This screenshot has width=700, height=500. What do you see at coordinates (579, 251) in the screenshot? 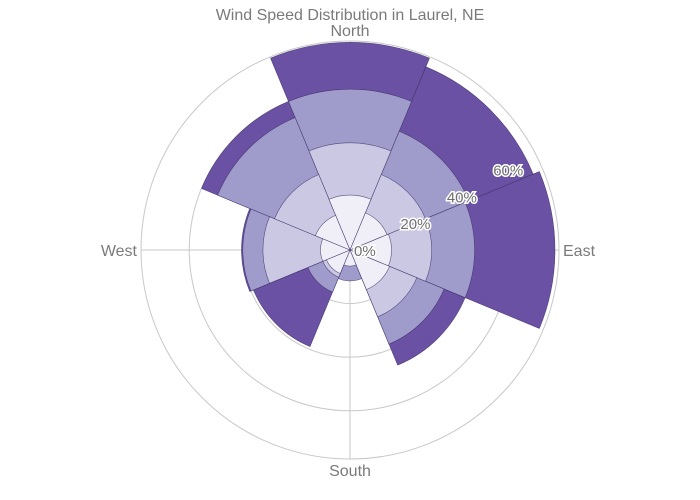
I see `direction-label-east: East` at bounding box center [579, 251].